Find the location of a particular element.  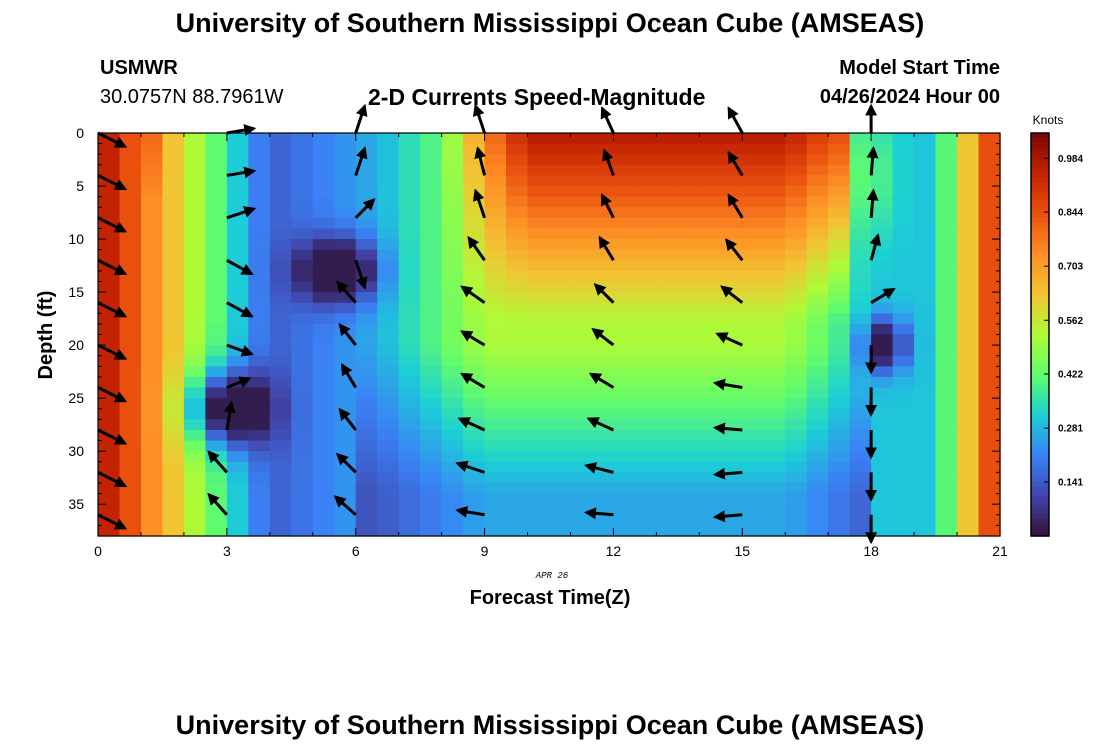

y-tick-label: 35 is located at coordinates (76, 504).